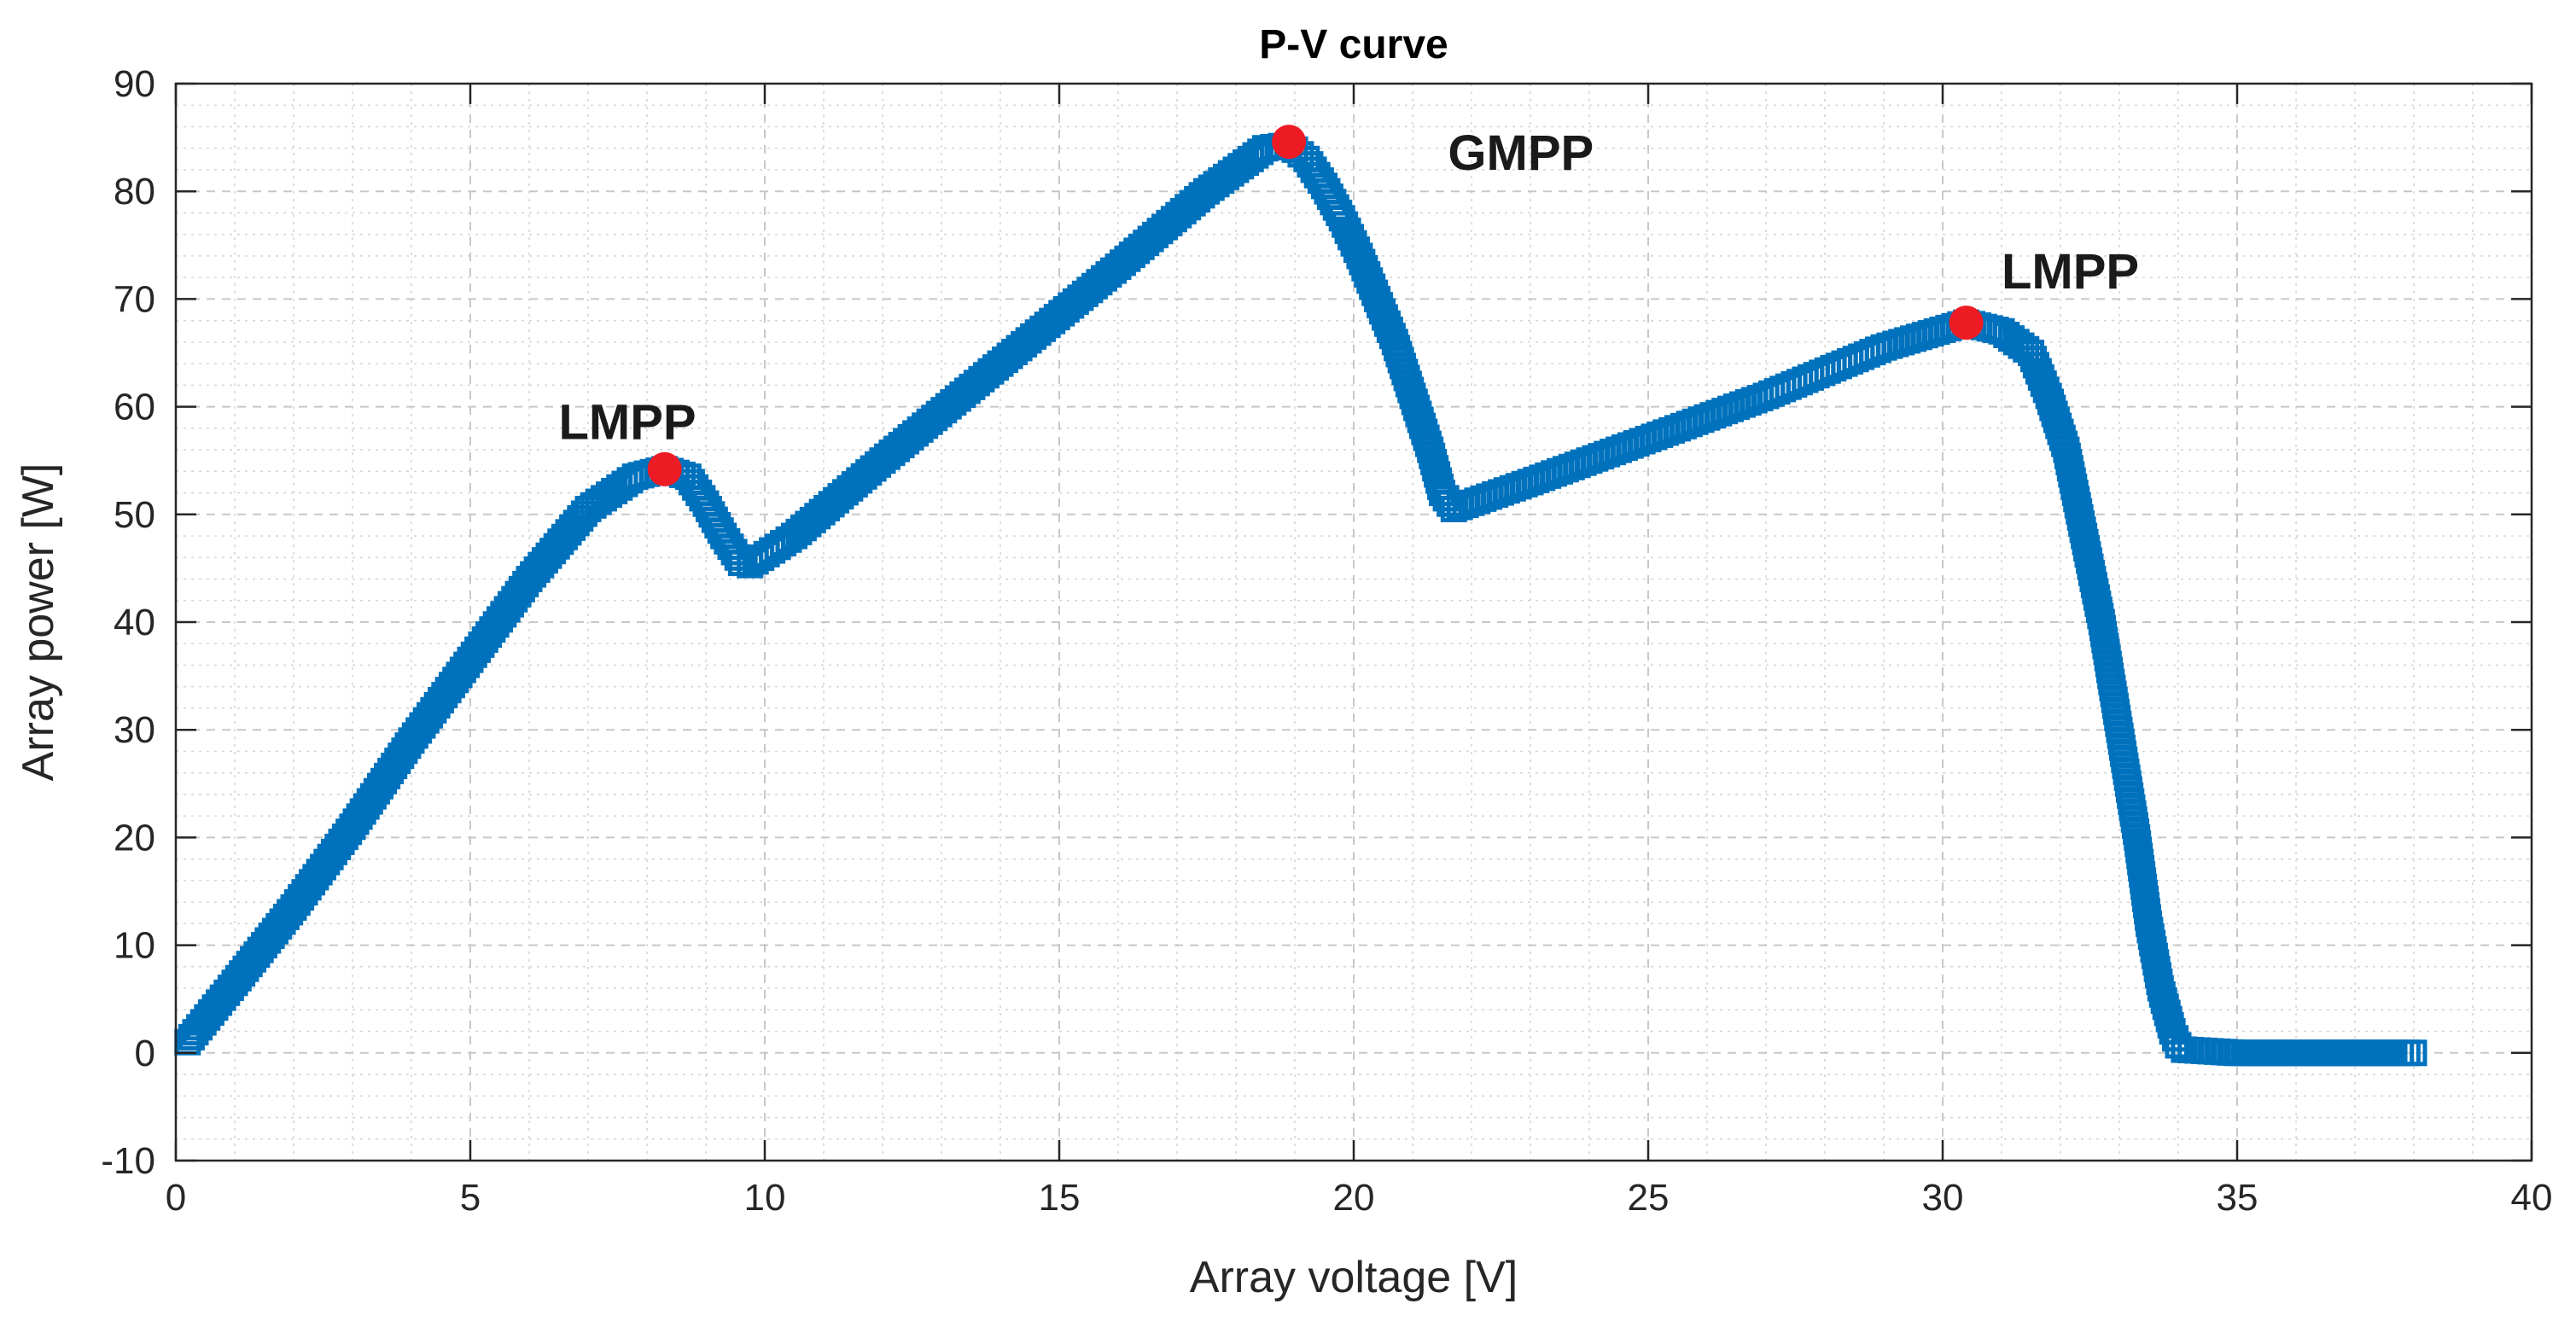  What do you see at coordinates (2532, 1198) in the screenshot?
I see `x-tick-label: 40` at bounding box center [2532, 1198].